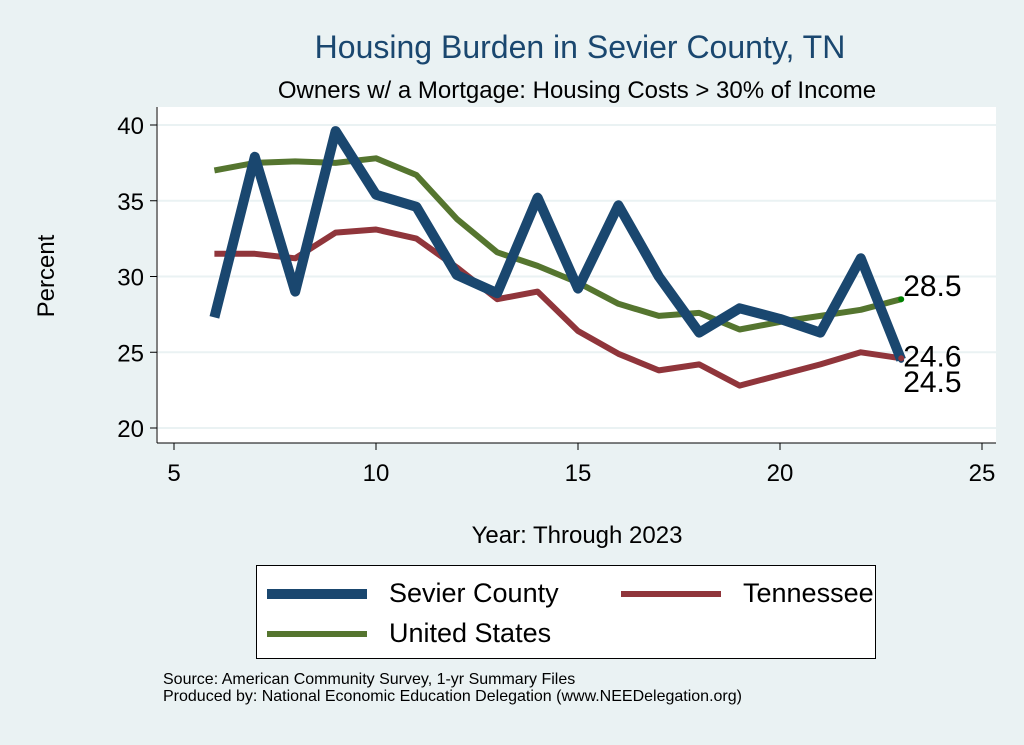 The width and height of the screenshot is (1024, 745). What do you see at coordinates (376, 473) in the screenshot?
I see `x-tick-label: 10` at bounding box center [376, 473].